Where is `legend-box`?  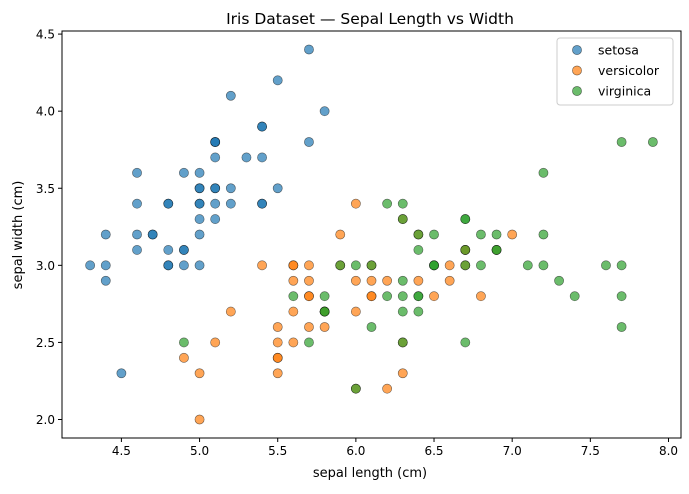 legend-box is located at coordinates (615, 71).